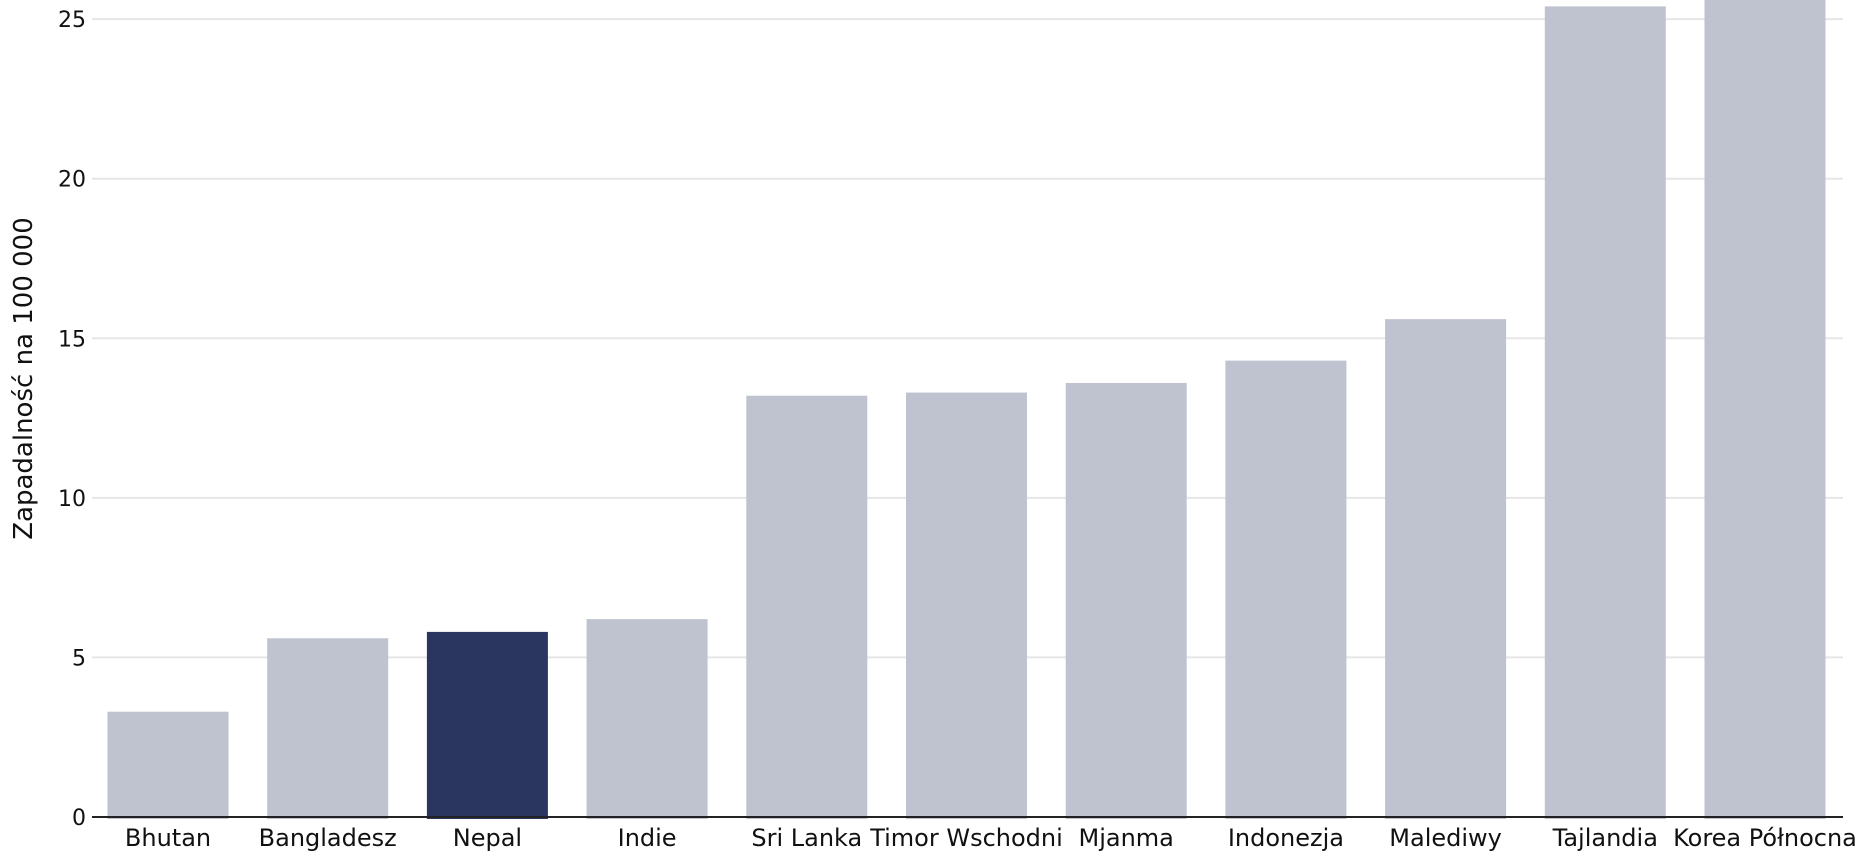 The image size is (1861, 853). Describe the element at coordinates (806, 838) in the screenshot. I see `x-tick-label: Sri Lanka` at that location.